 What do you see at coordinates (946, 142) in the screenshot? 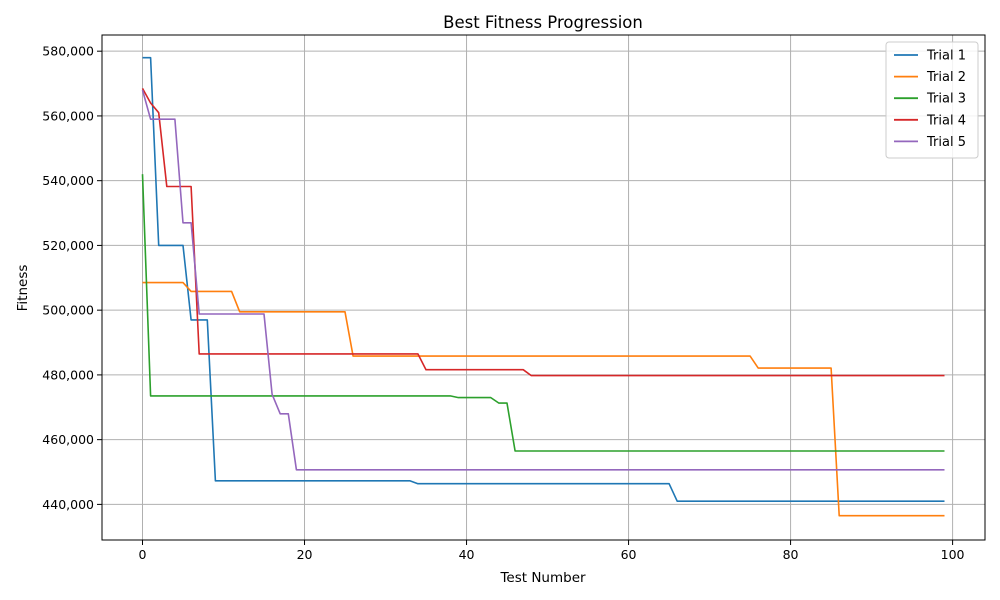
I see `legend-label-trial-5: Trial 5` at bounding box center [946, 142].